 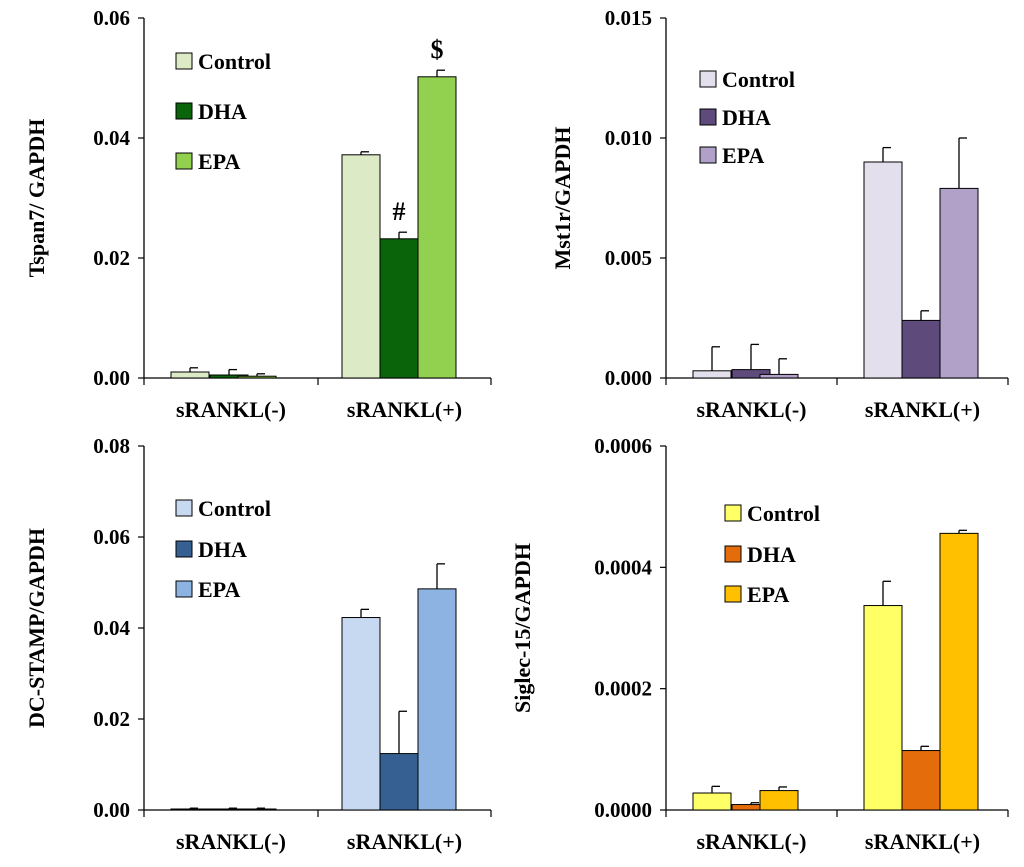 What do you see at coordinates (623, 567) in the screenshot?
I see `y-tick-label: 0.0004` at bounding box center [623, 567].